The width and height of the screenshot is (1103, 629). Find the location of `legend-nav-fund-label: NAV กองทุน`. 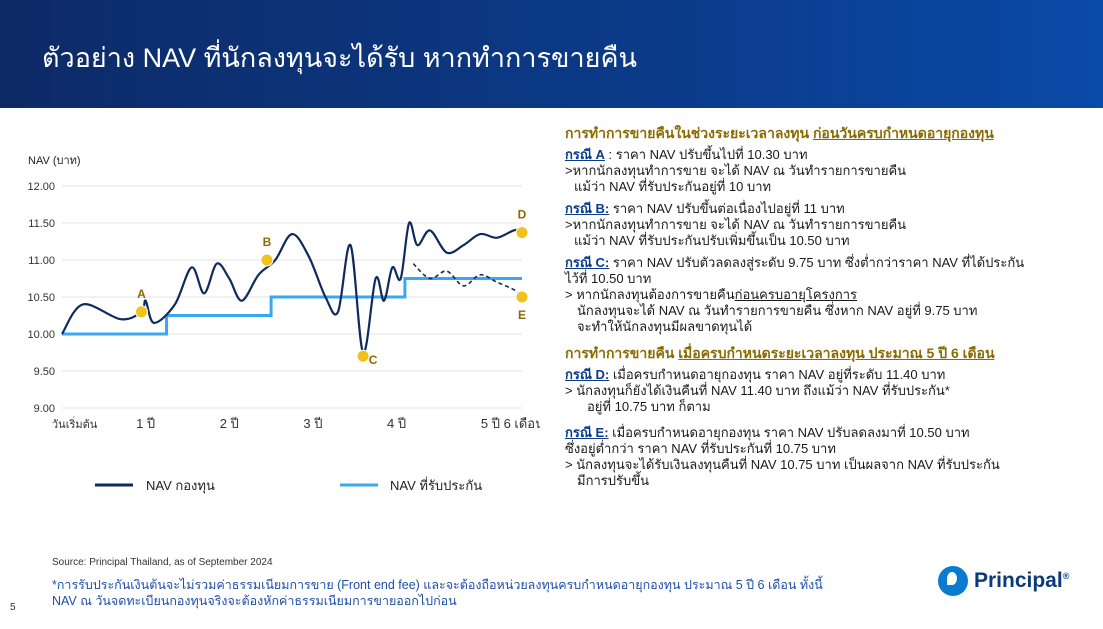

legend-nav-fund-label: NAV กองทุน is located at coordinates (180, 486).